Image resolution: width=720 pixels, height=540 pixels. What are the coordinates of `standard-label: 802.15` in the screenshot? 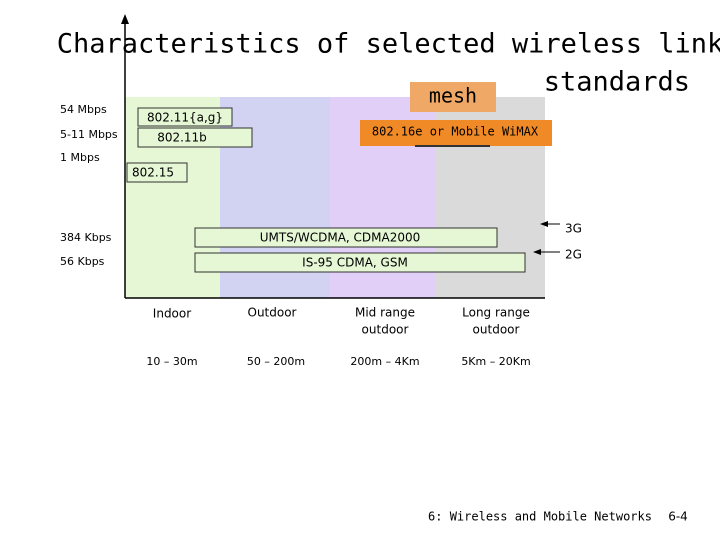 It's located at (153, 173).